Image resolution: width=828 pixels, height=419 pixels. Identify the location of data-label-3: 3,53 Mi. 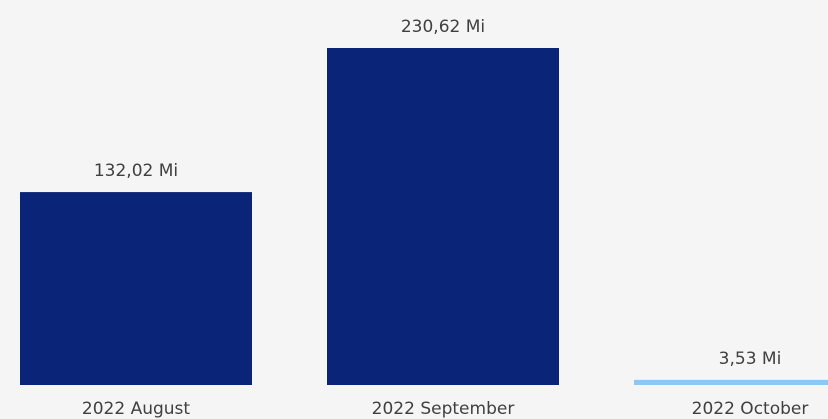
(750, 359).